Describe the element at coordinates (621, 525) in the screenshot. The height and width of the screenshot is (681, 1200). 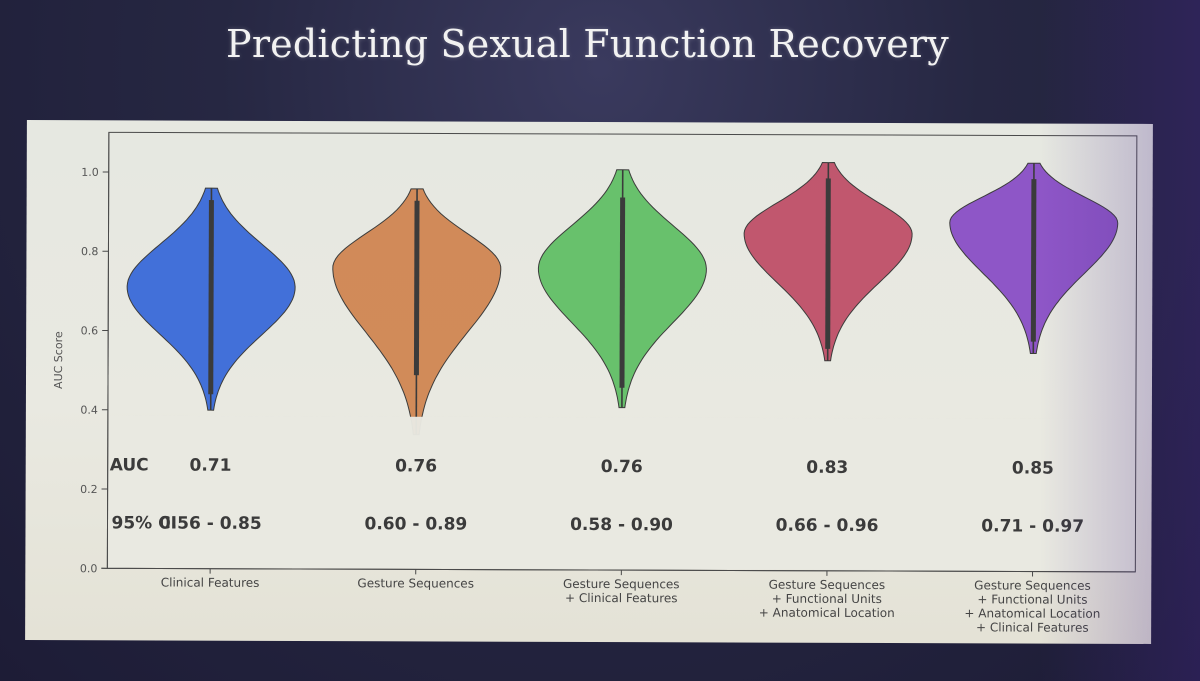
I see `ci-value-3: 0.58 - 0.90` at that location.